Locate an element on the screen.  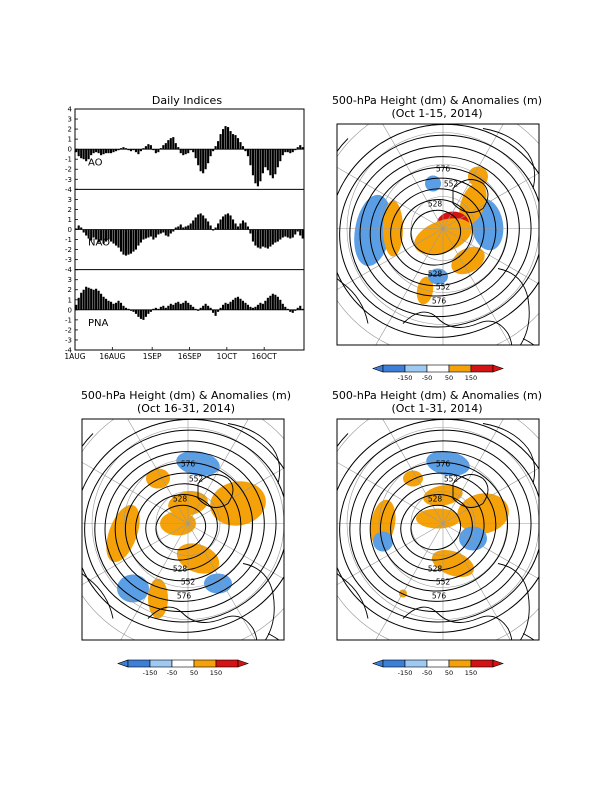
colorbar-arrow-left is located at coordinates (123, 663).